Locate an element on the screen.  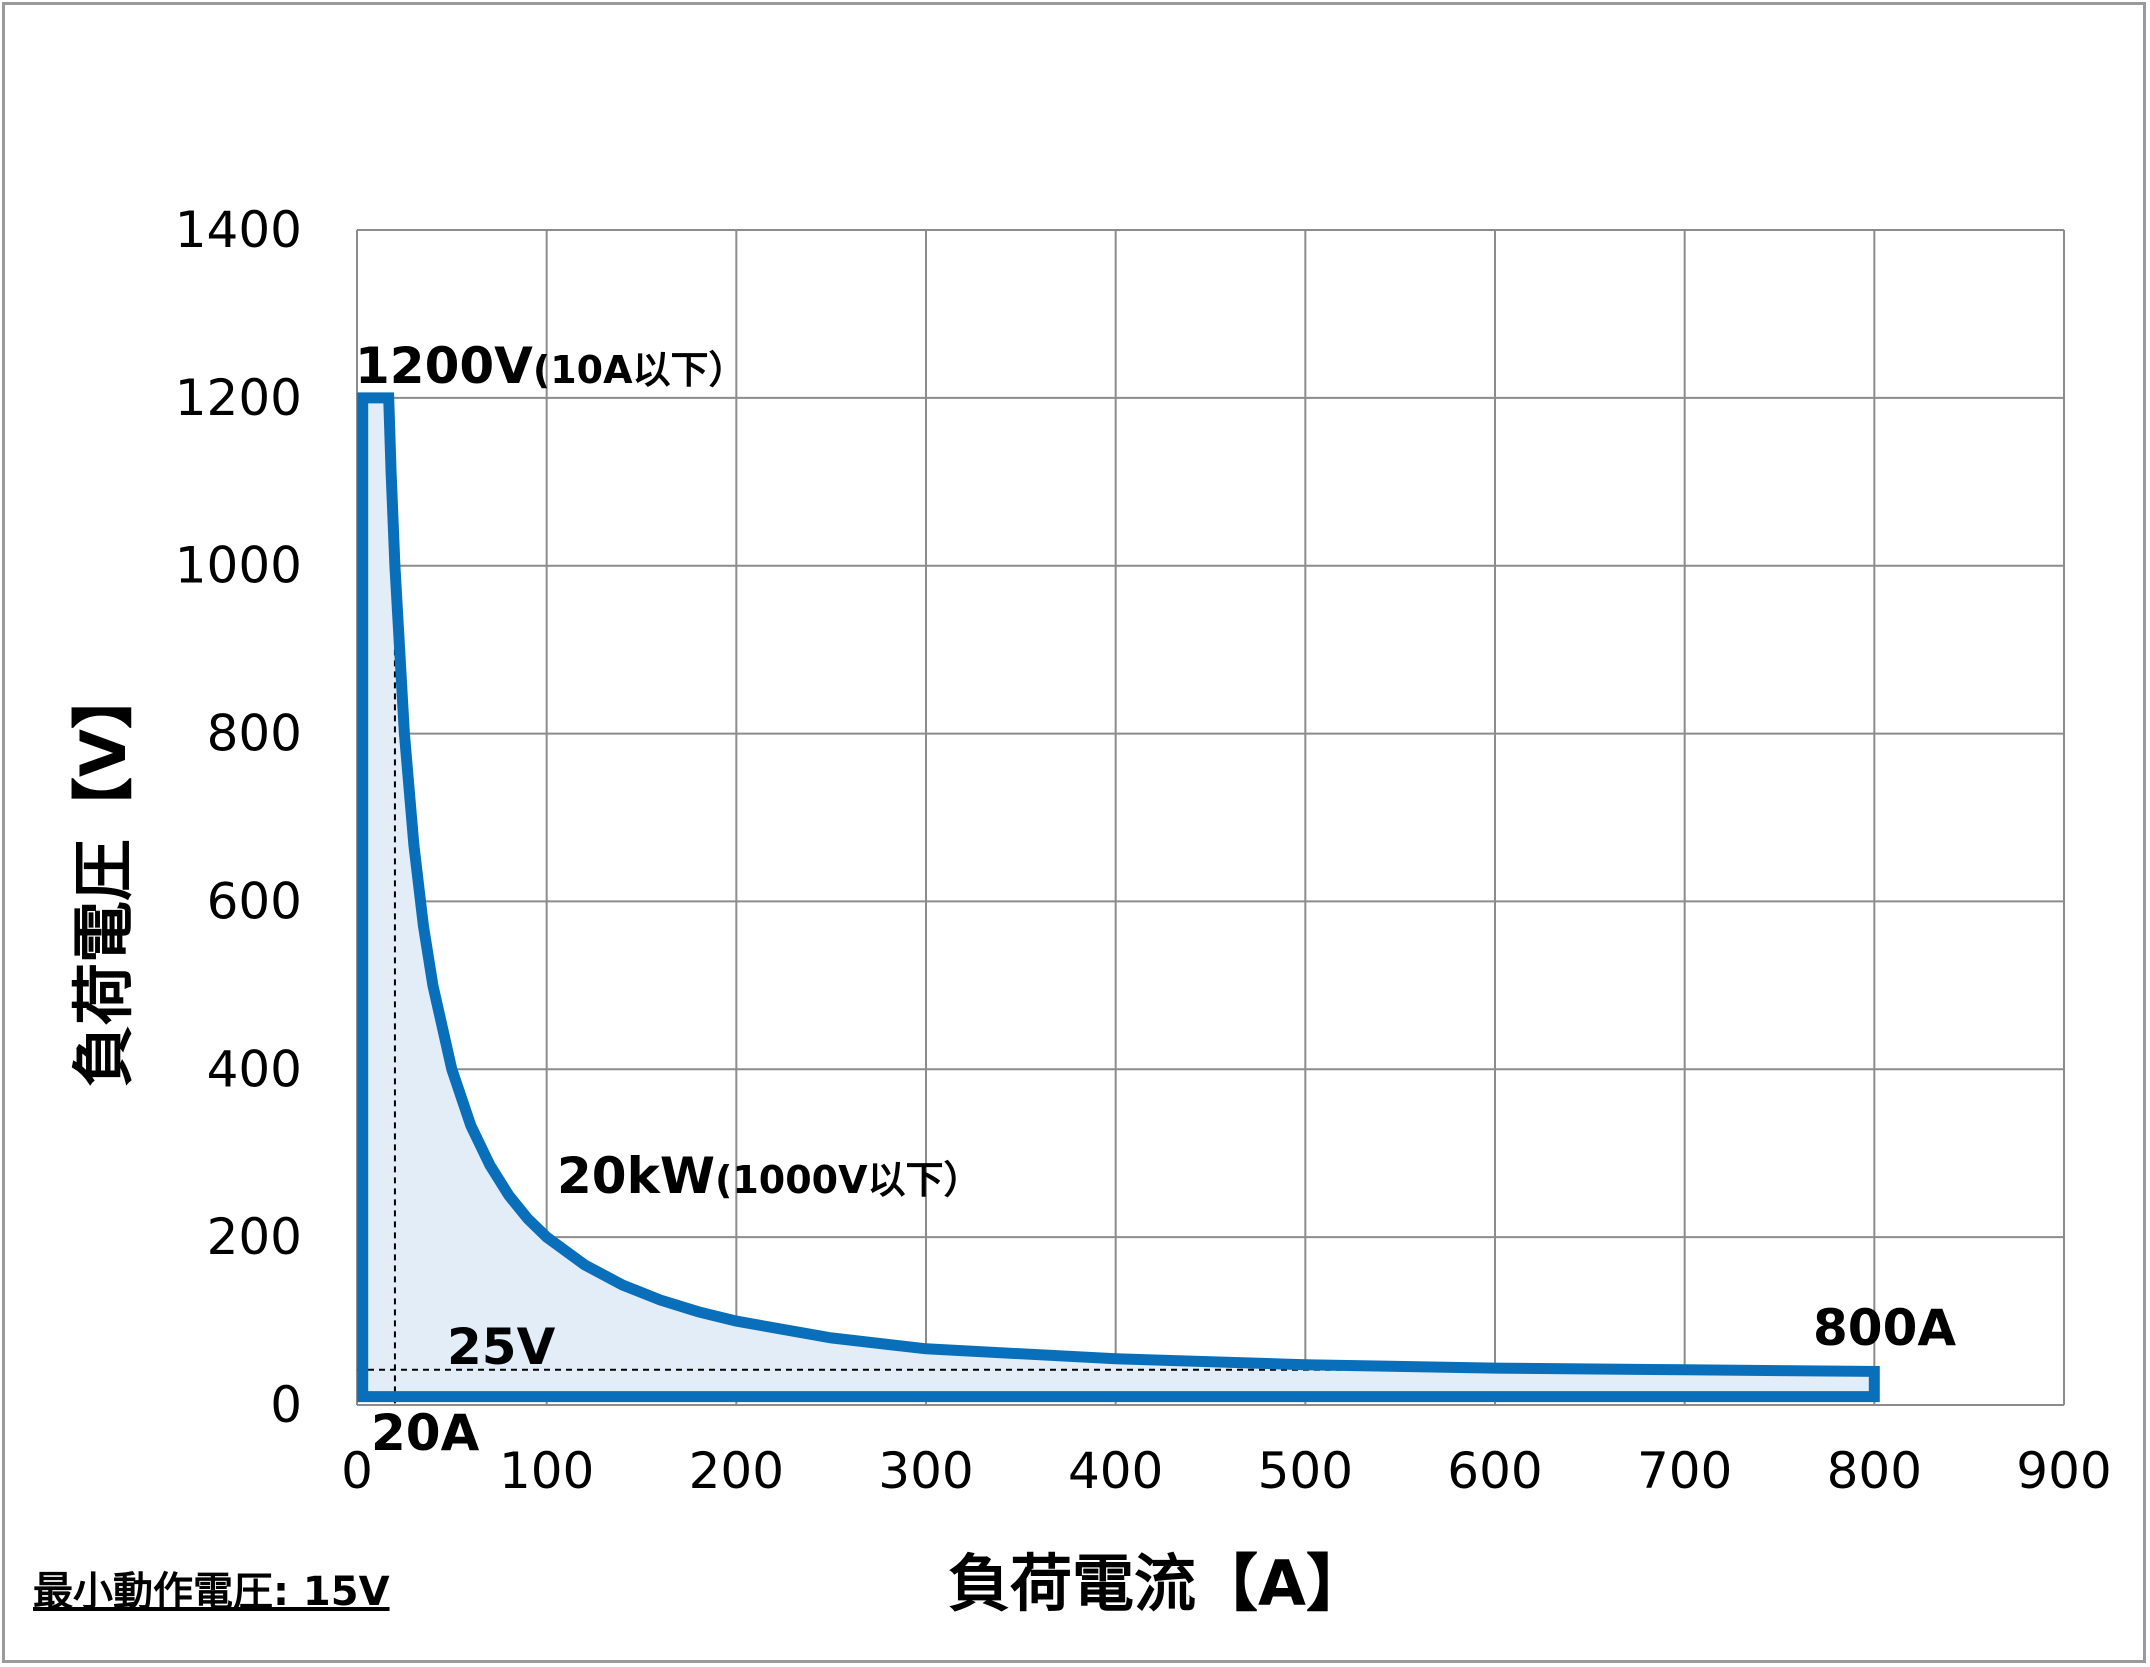
y-tick-label: 1400 is located at coordinates (238, 230).